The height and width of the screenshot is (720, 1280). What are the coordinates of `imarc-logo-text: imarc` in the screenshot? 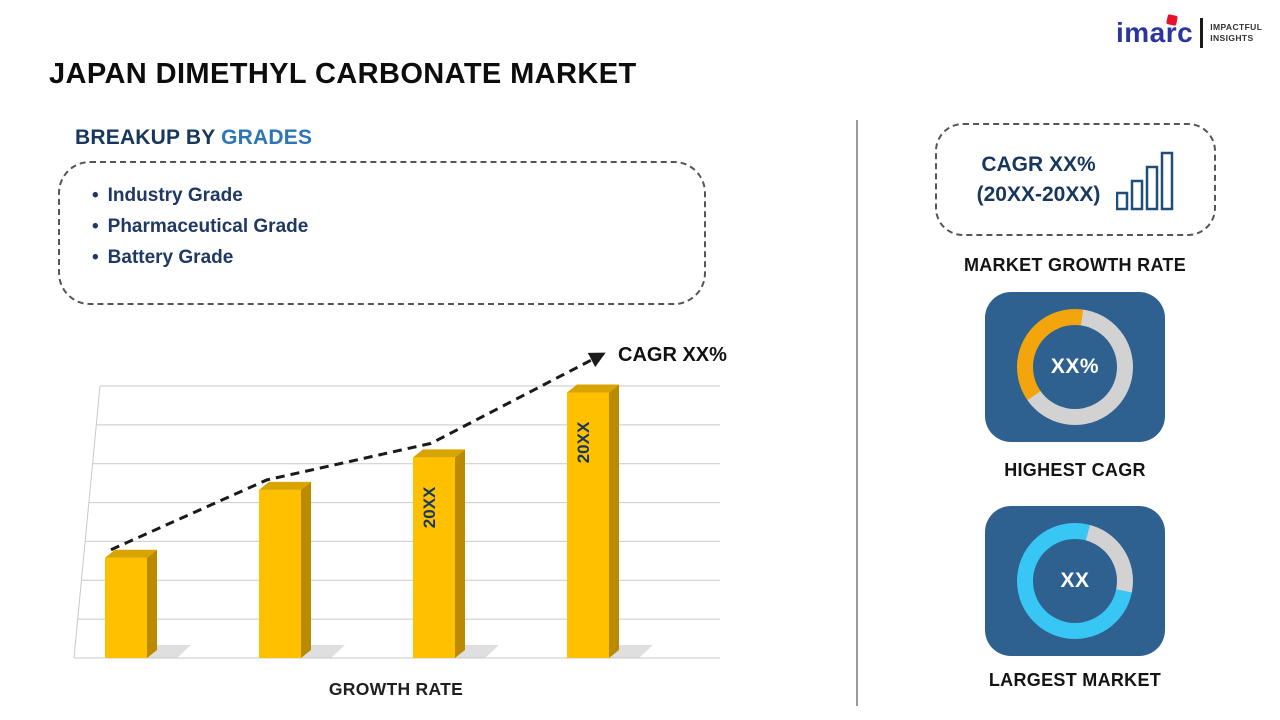 It's located at (1155, 32).